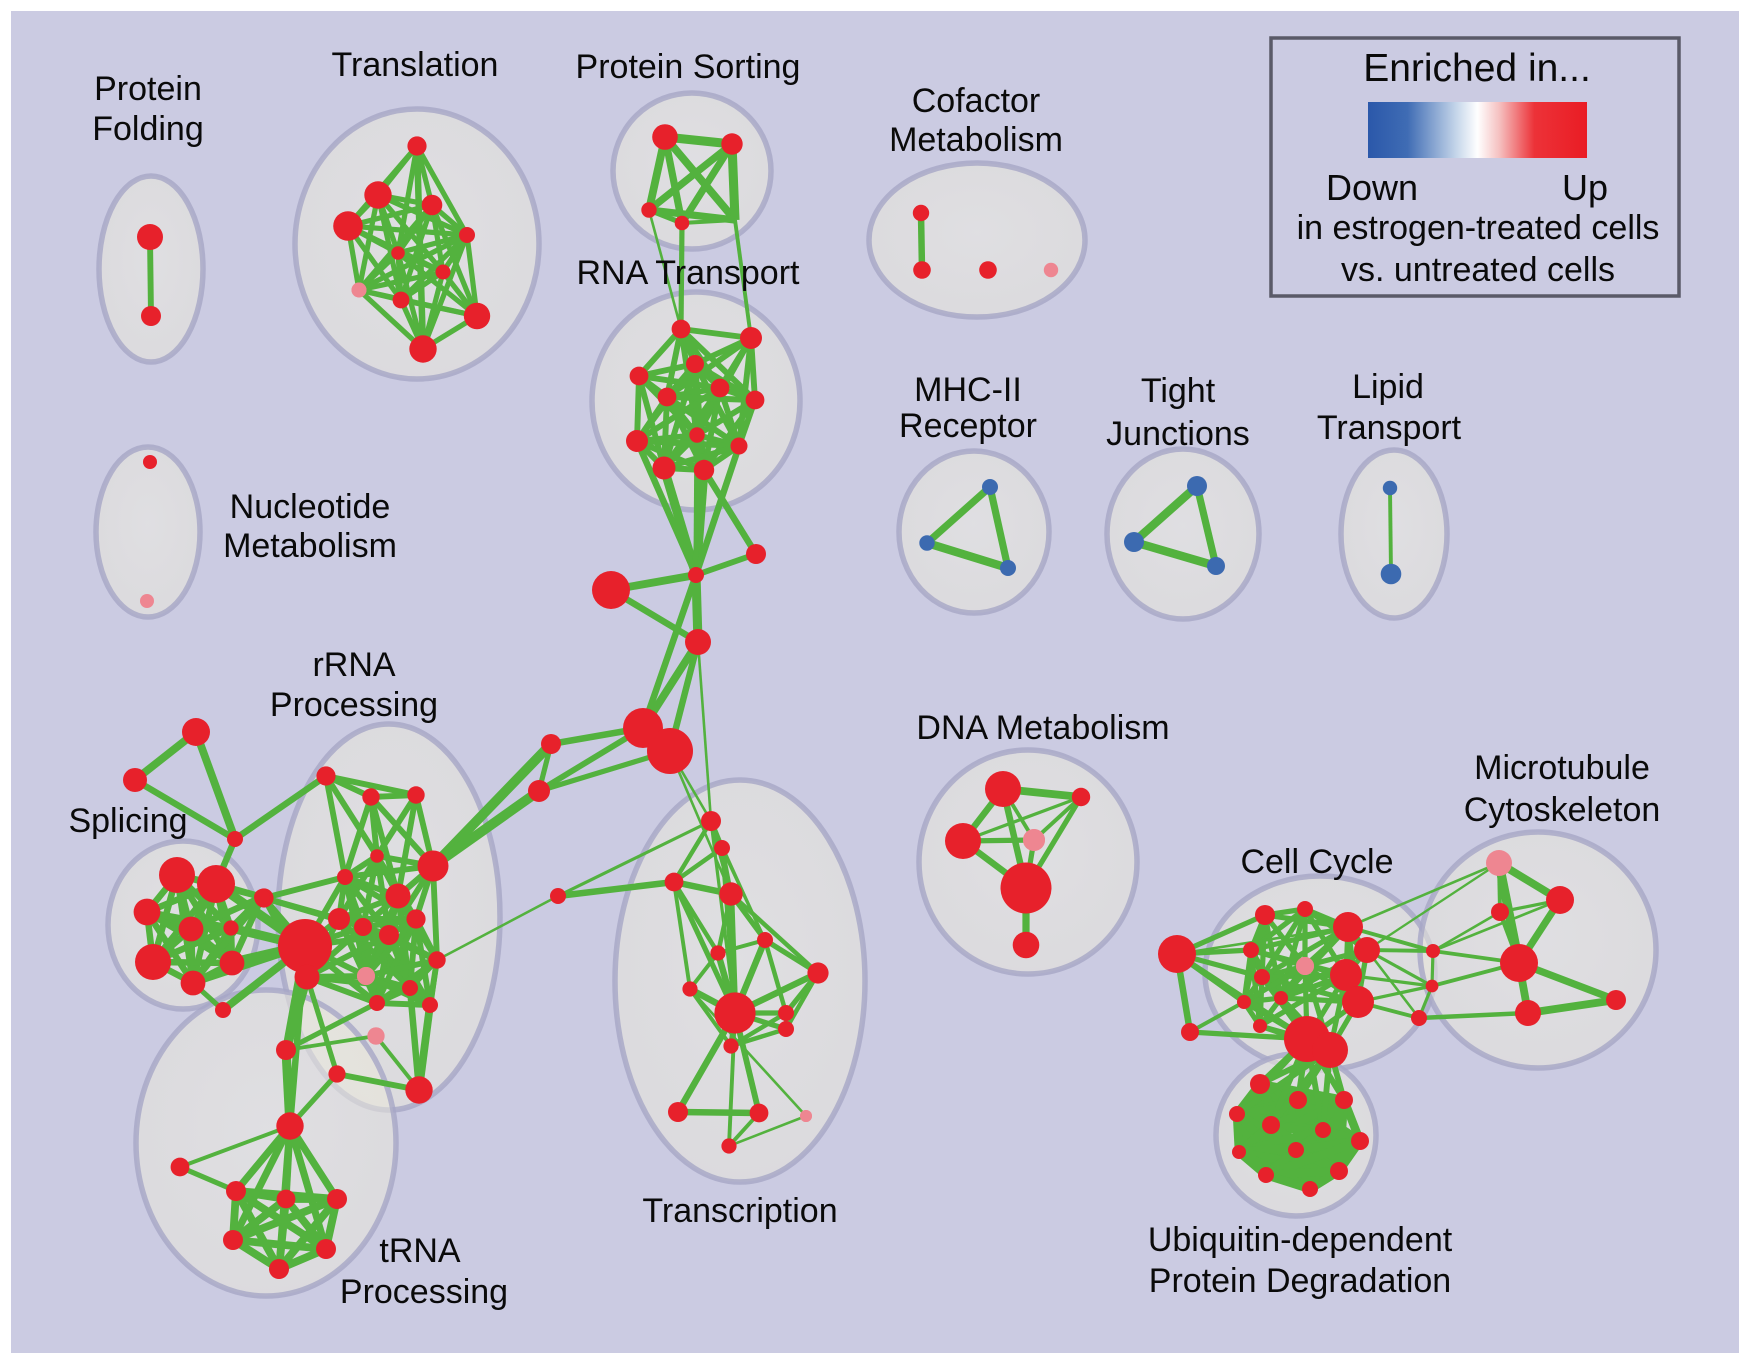 This screenshot has height=1365, width=1750. I want to click on svg-text: Translation, so click(415, 65).